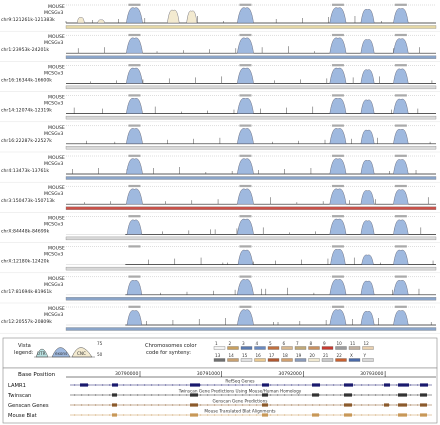 This screenshot has width=440, height=425. Describe the element at coordinates (28, 406) in the screenshot. I see `track-name: Genscan Genes` at that location.